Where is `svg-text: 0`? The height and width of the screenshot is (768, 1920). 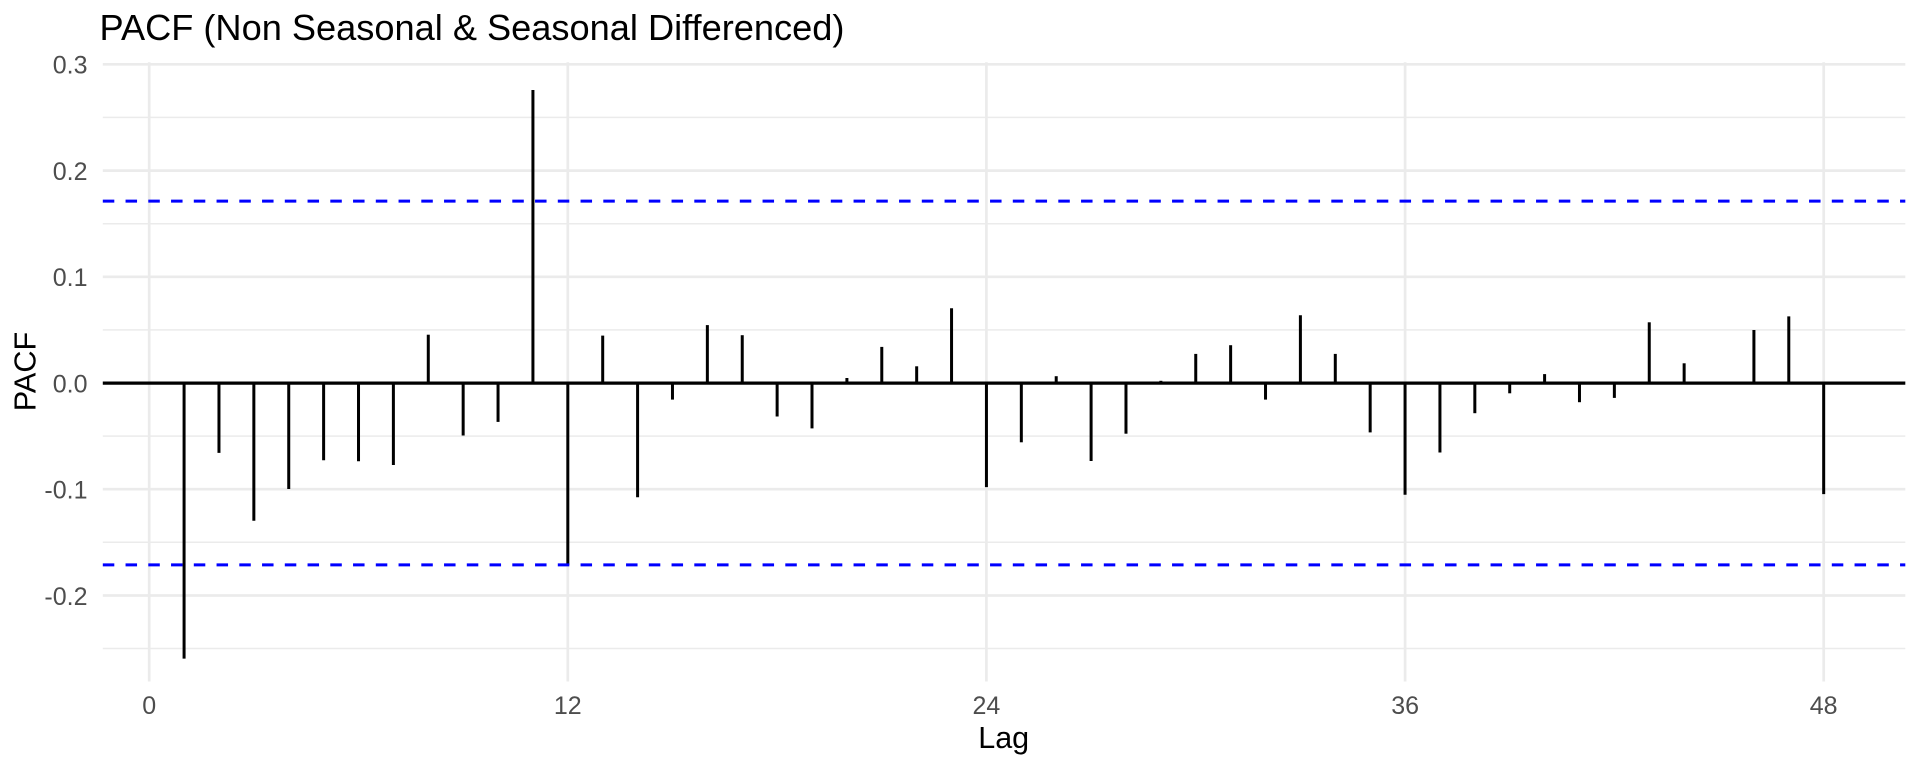 svg-text: 0 is located at coordinates (149, 706).